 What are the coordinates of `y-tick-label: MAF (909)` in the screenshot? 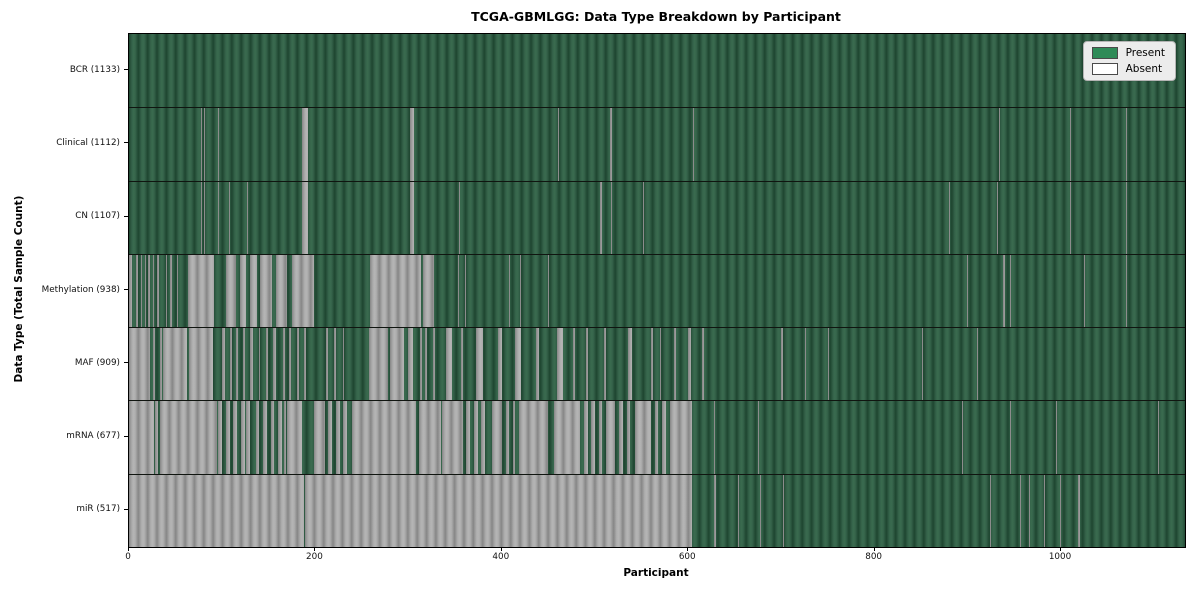 It's located at (97, 362).